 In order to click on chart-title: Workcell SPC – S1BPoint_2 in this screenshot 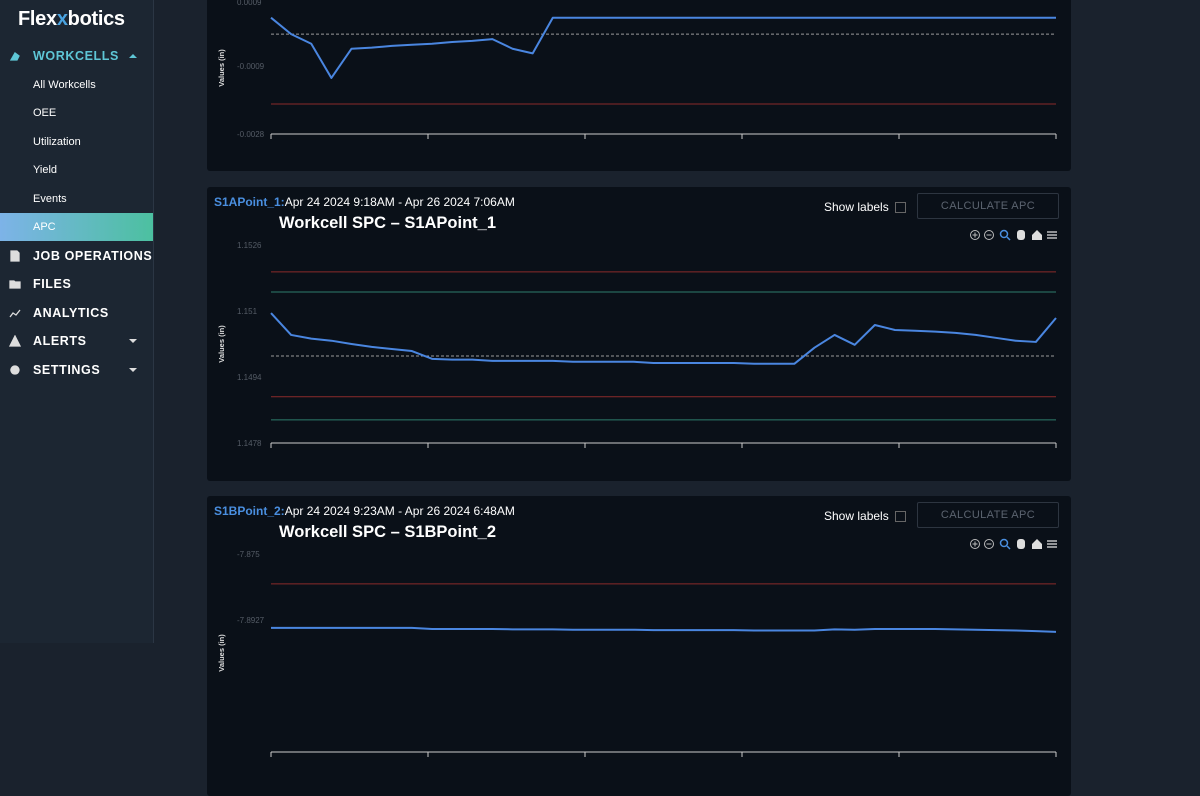, I will do `click(388, 532)`.